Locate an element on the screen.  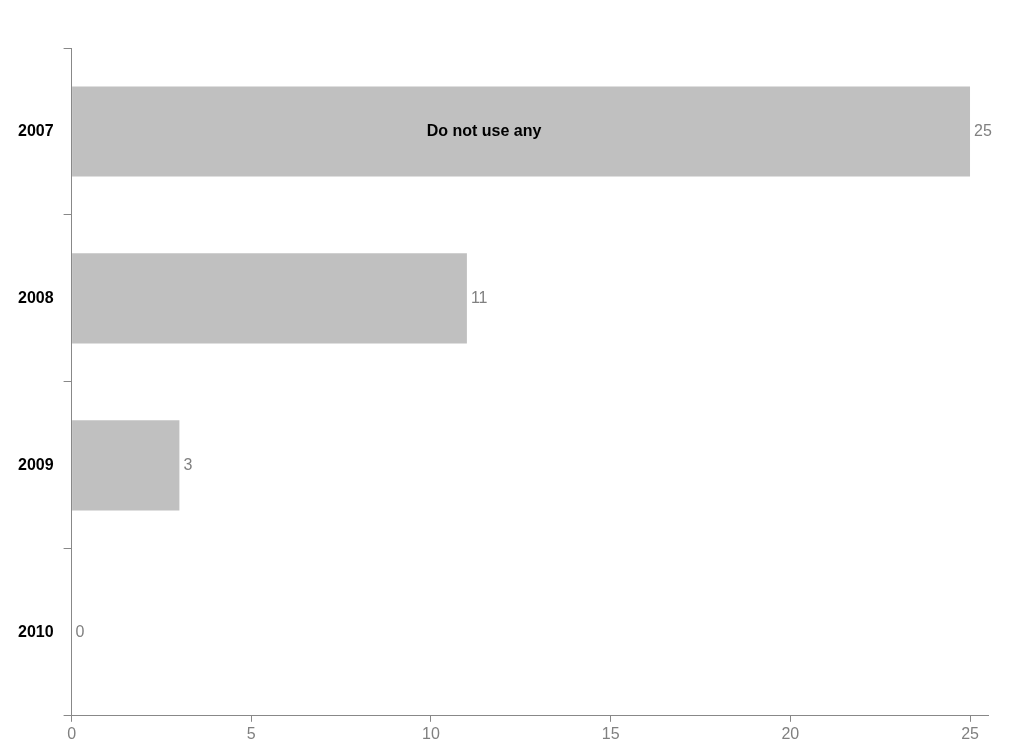
x-tick-label: 25 is located at coordinates (970, 733).